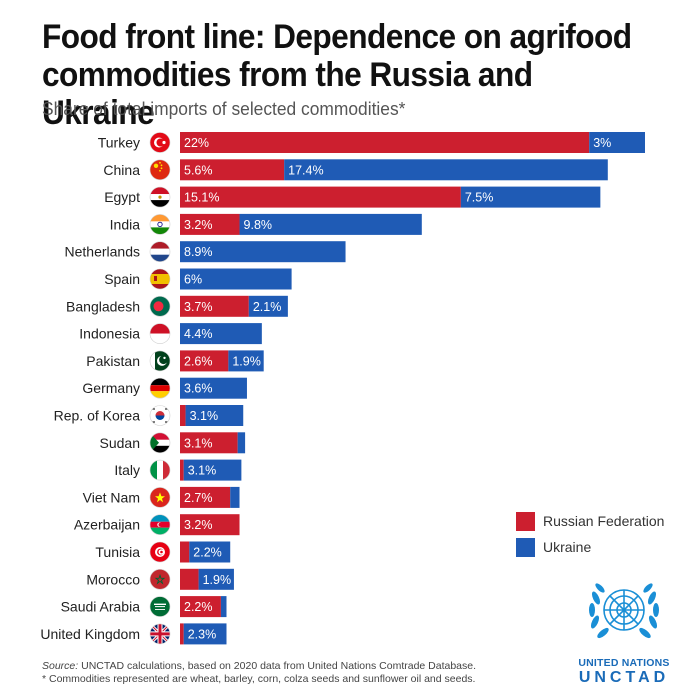  What do you see at coordinates (160, 142) in the screenshot?
I see `turkey-flag-icon` at bounding box center [160, 142].